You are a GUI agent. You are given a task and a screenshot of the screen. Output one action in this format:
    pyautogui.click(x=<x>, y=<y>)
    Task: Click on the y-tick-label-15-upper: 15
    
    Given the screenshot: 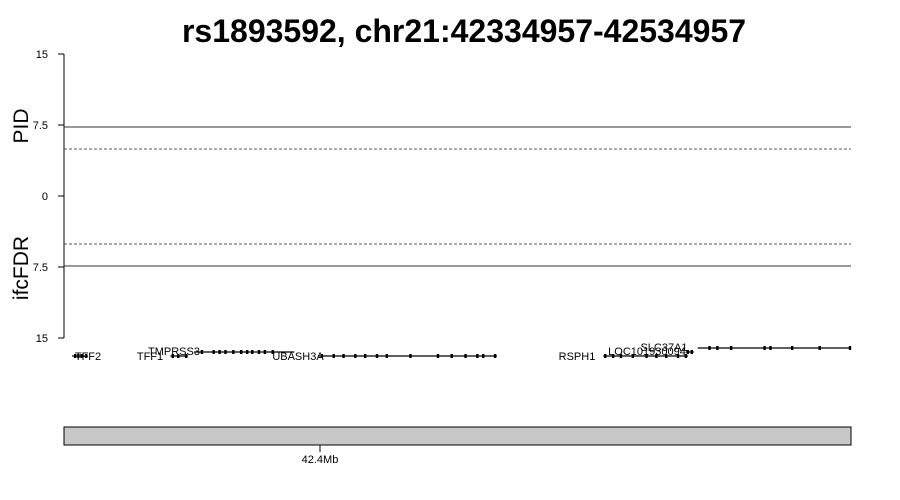 What is the action you would take?
    pyautogui.click(x=42, y=55)
    